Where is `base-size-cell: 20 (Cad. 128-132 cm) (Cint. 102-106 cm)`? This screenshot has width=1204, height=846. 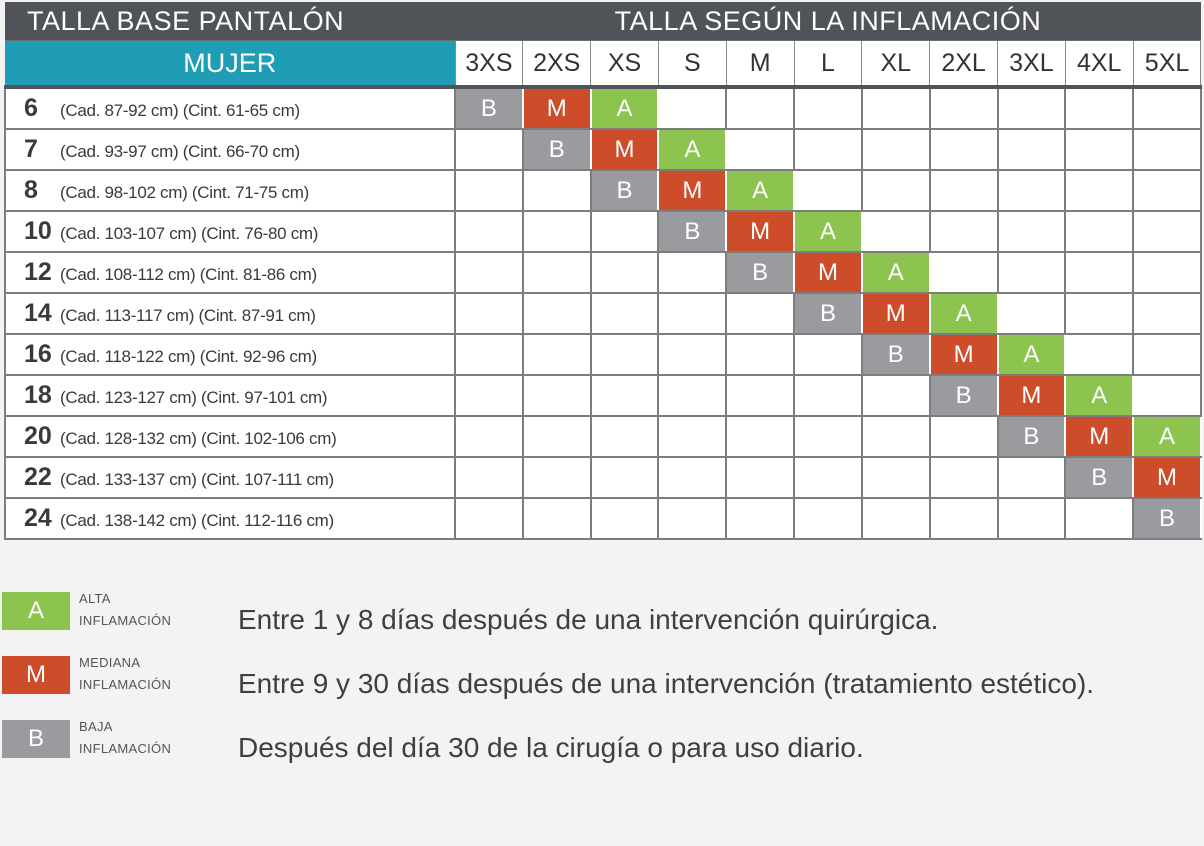
base-size-cell: 20 (Cad. 128-132 cm) (Cint. 102-106 cm) is located at coordinates (230, 437).